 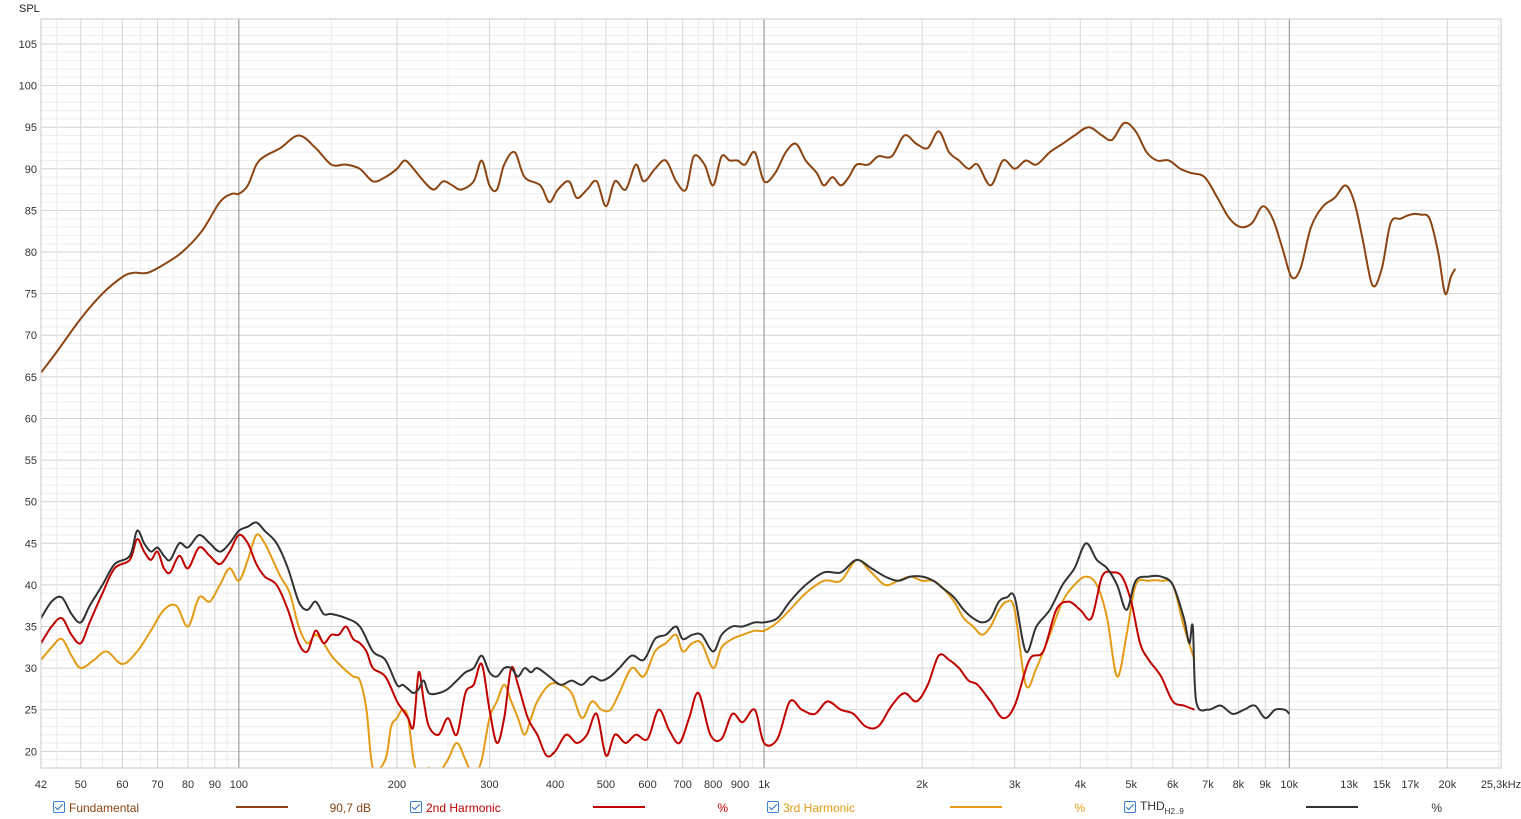 I want to click on x-tick-label: 70, so click(x=157, y=785).